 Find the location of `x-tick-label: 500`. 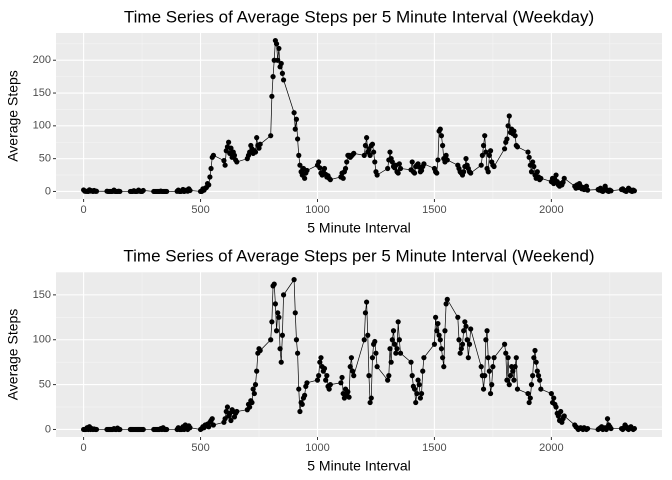

x-tick-label: 500 is located at coordinates (200, 210).